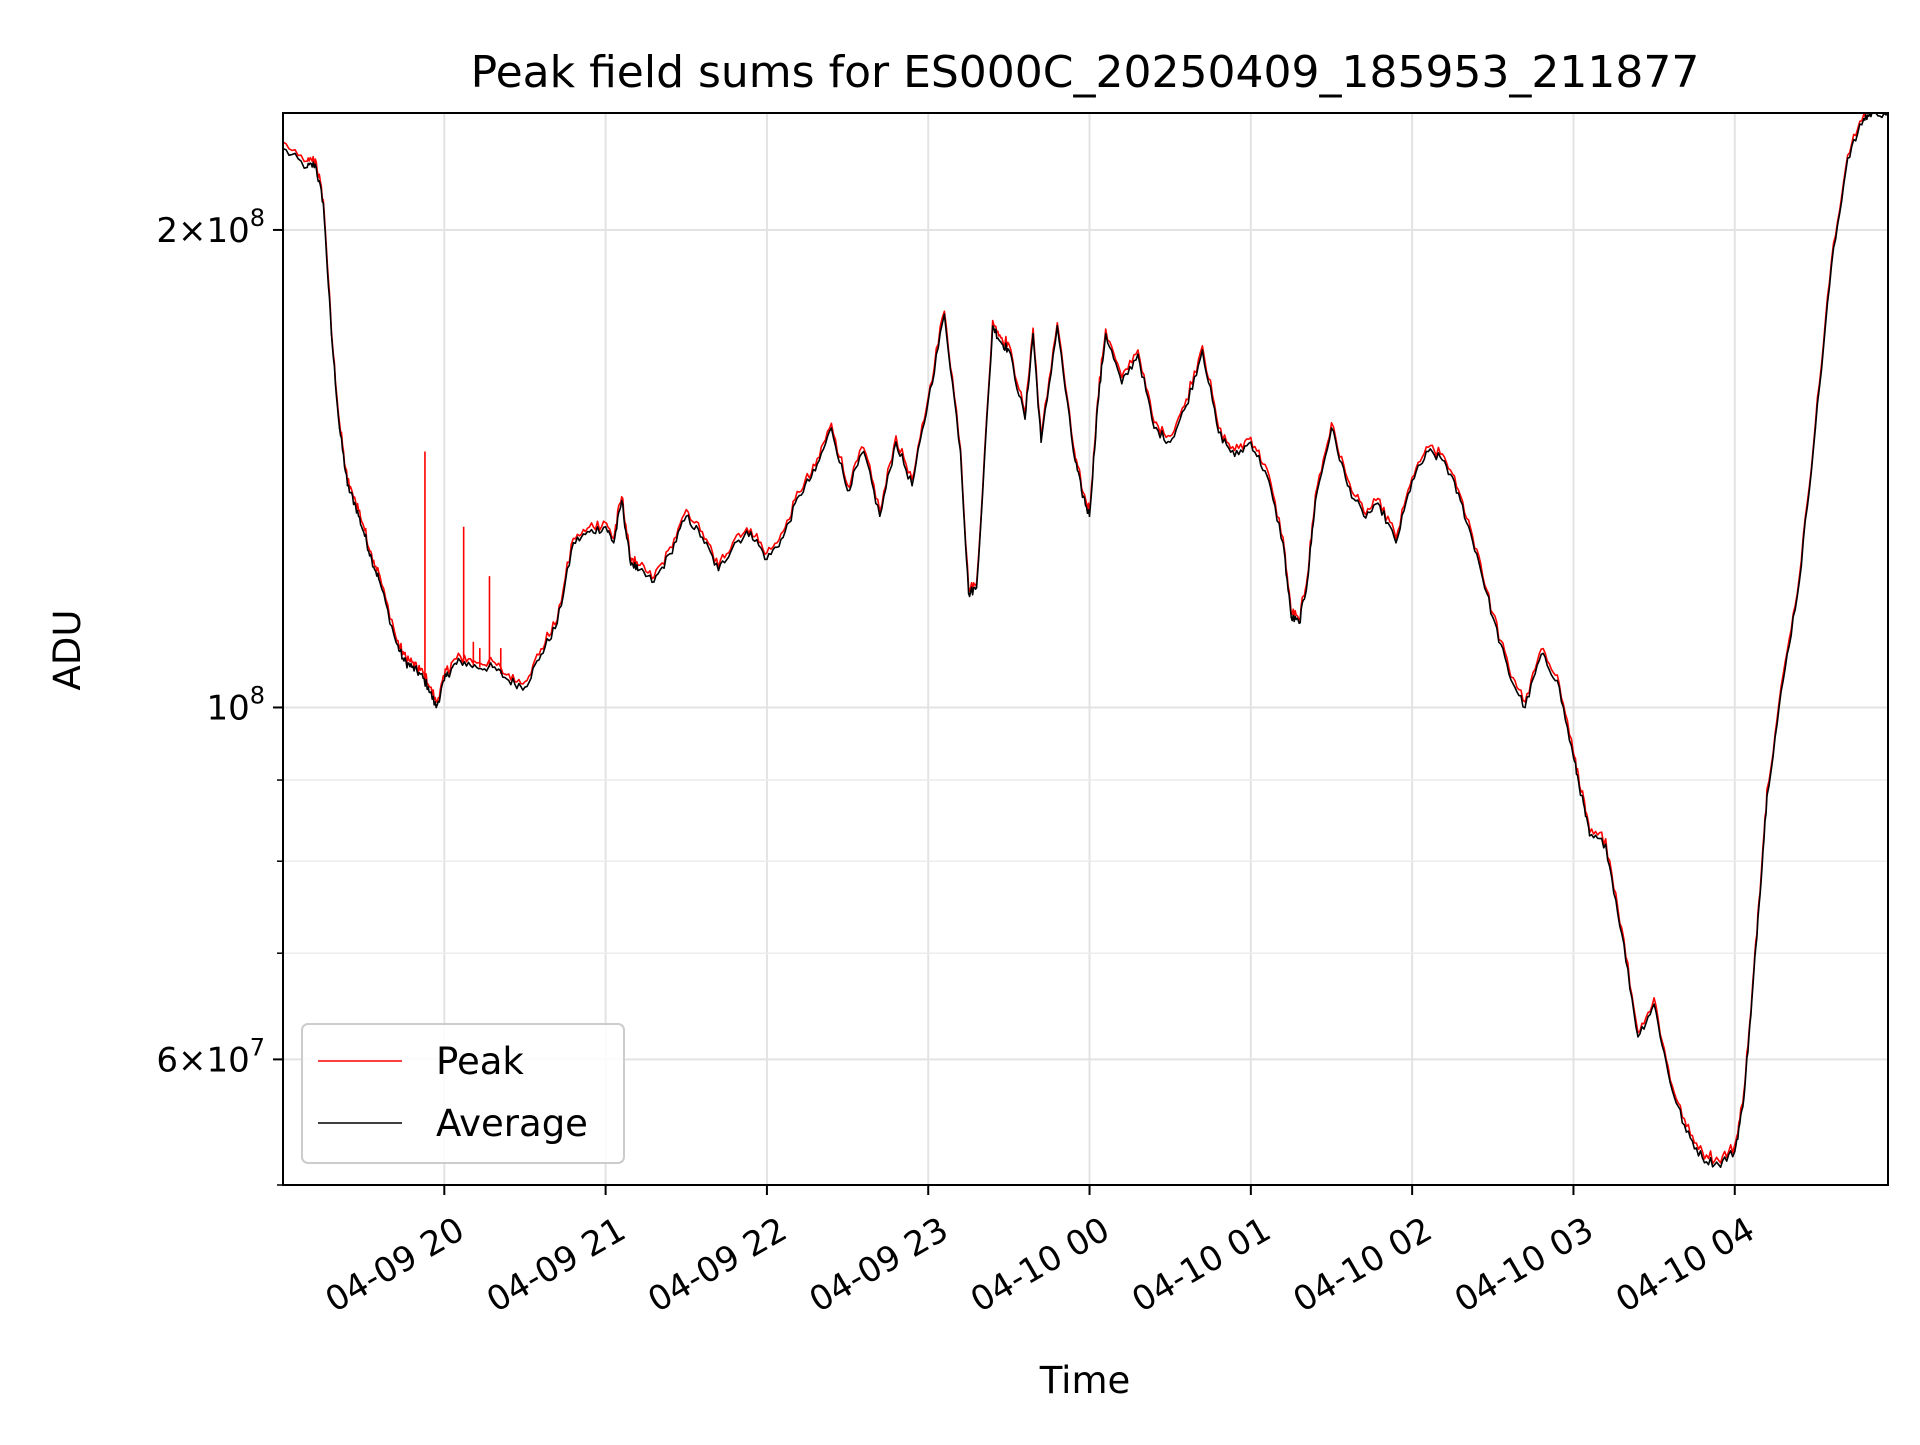  Describe the element at coordinates (480, 1061) in the screenshot. I see `legend-peak-label: Peak` at that location.